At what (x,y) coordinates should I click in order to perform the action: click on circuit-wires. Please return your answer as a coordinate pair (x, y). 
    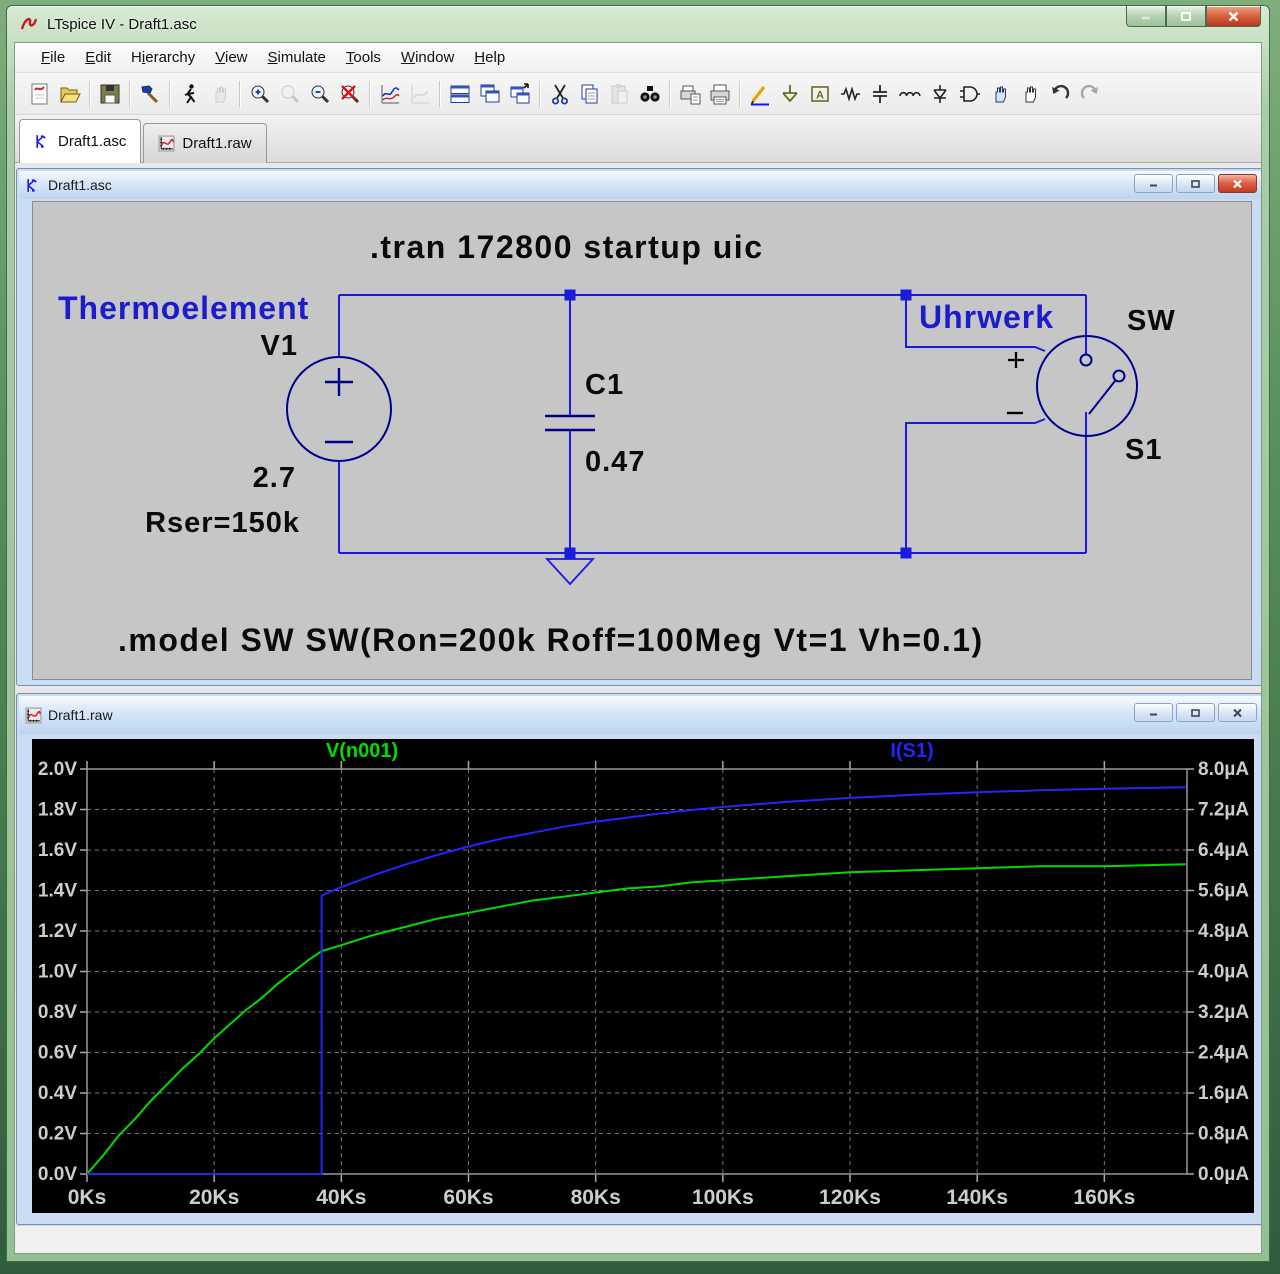
    Looking at the image, I should click on (712, 424).